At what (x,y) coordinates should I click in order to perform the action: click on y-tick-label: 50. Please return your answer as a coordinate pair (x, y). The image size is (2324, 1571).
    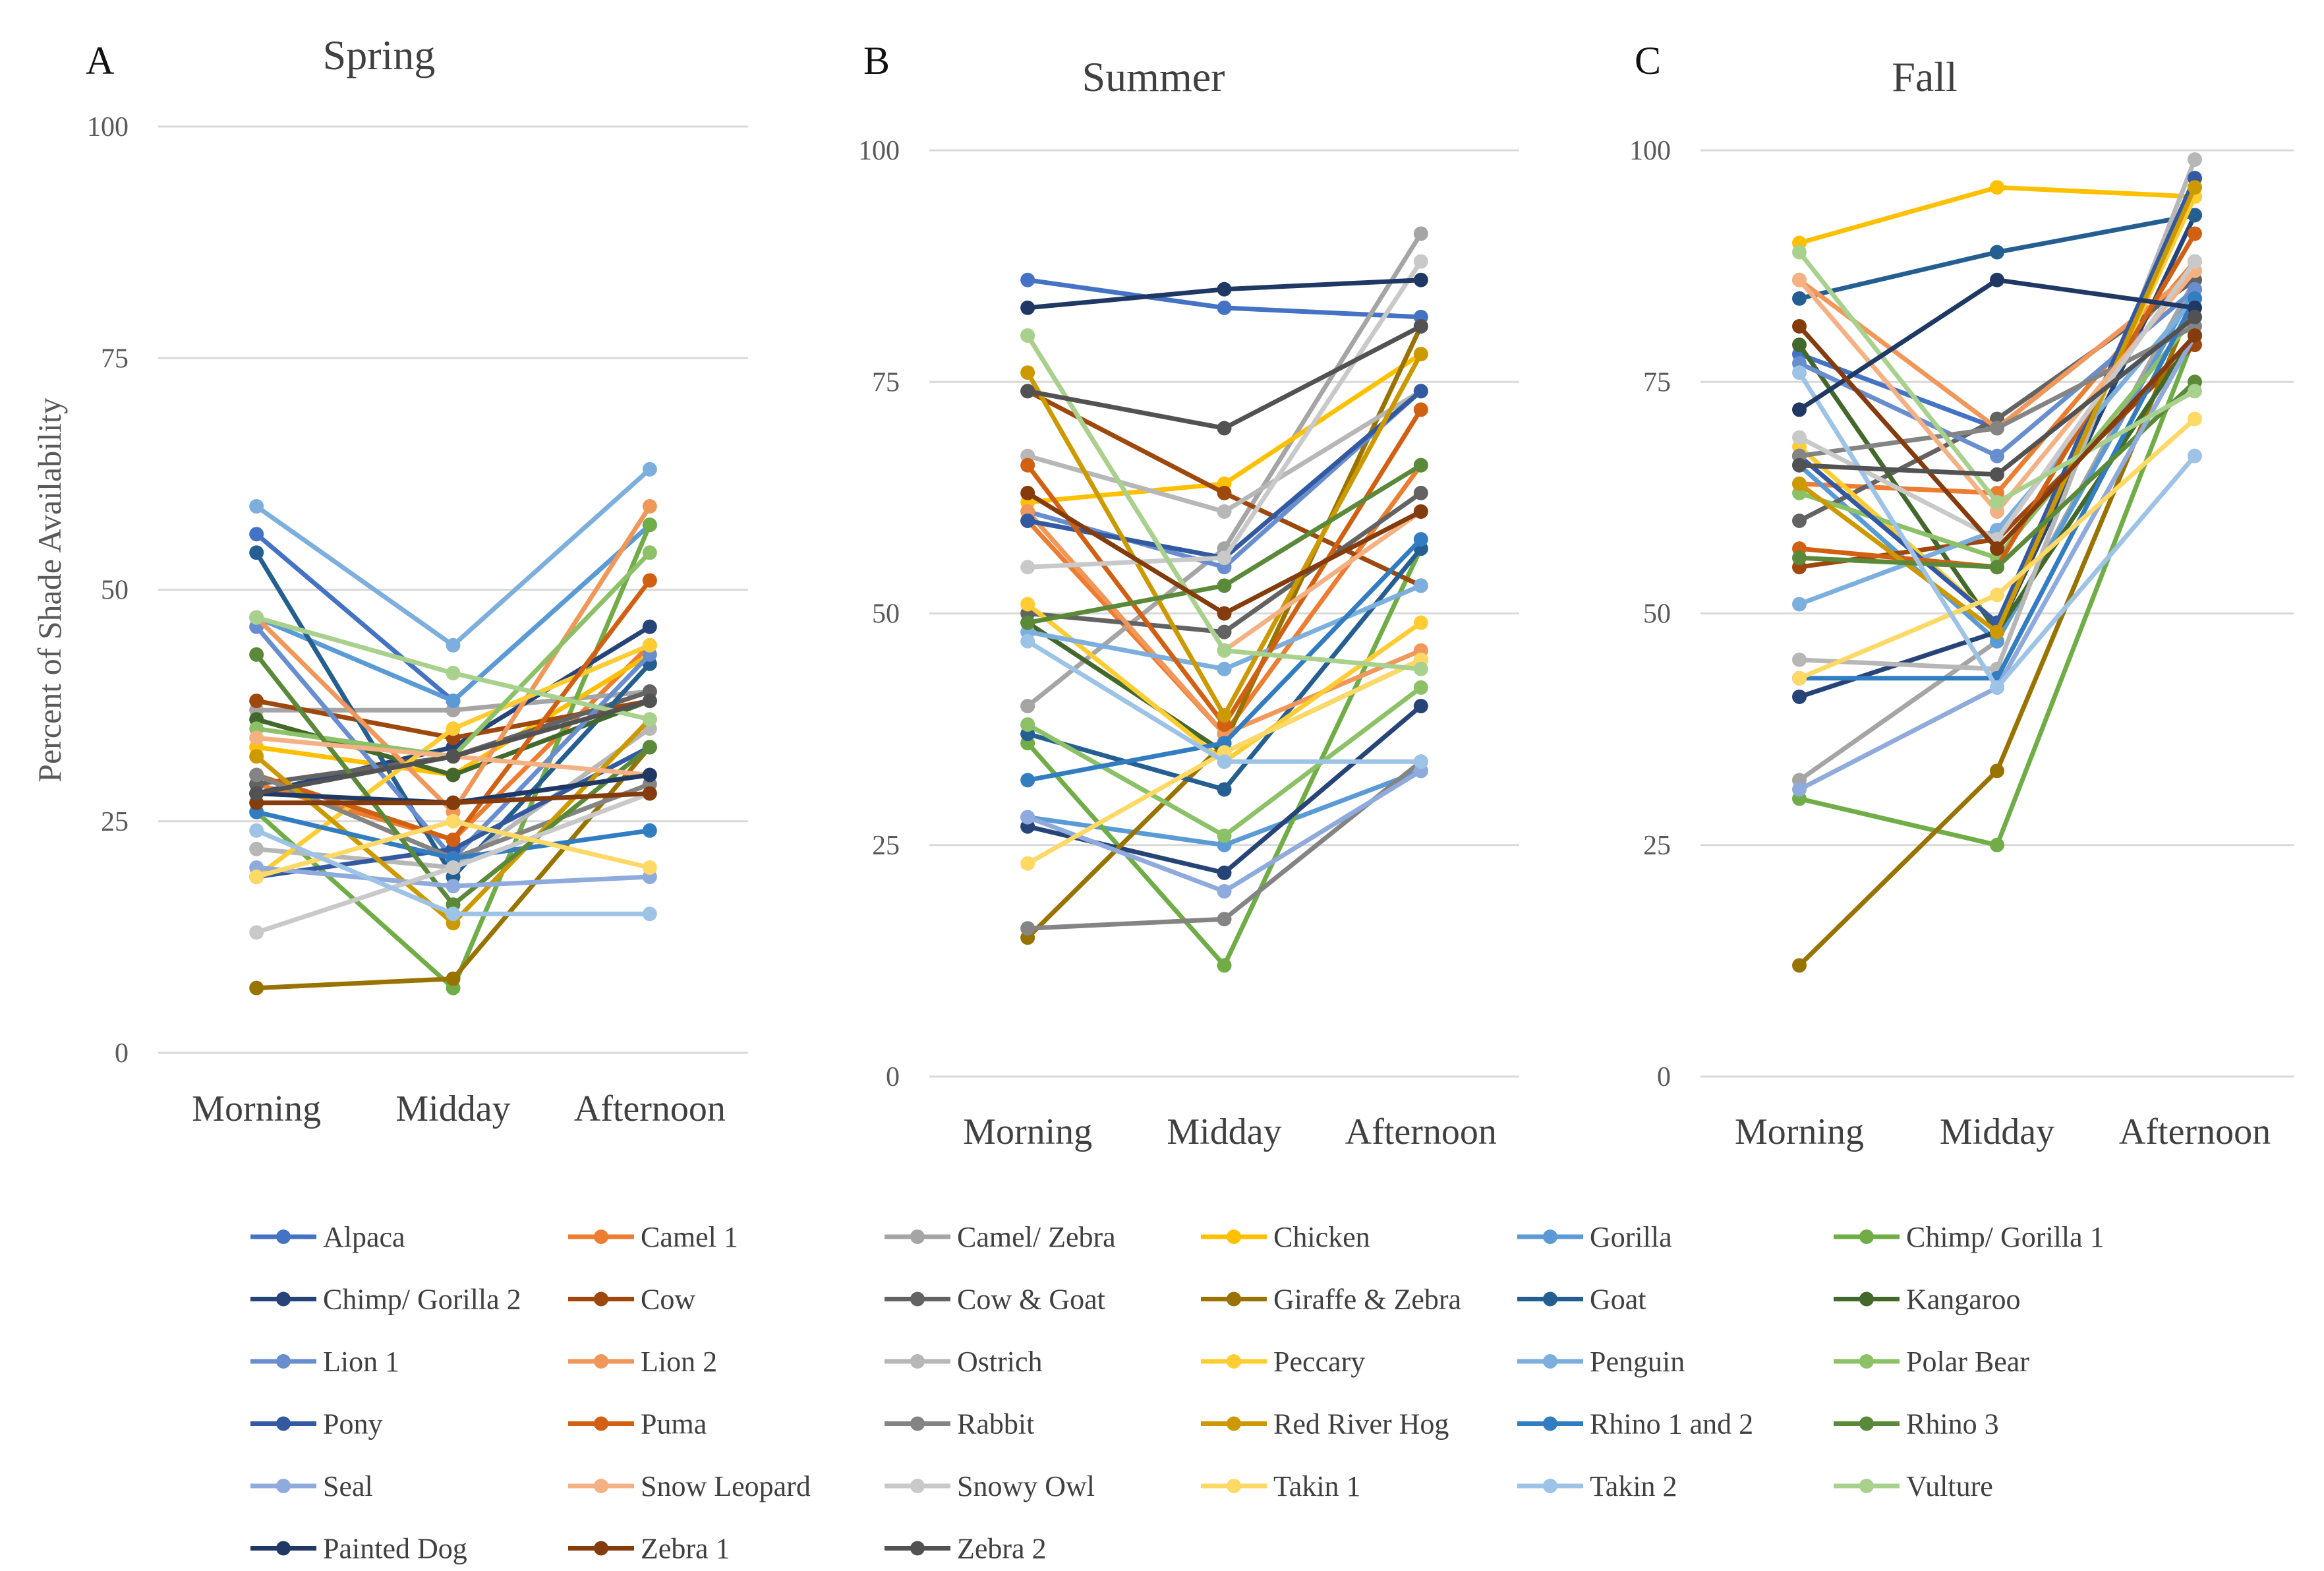
    Looking at the image, I should click on (115, 591).